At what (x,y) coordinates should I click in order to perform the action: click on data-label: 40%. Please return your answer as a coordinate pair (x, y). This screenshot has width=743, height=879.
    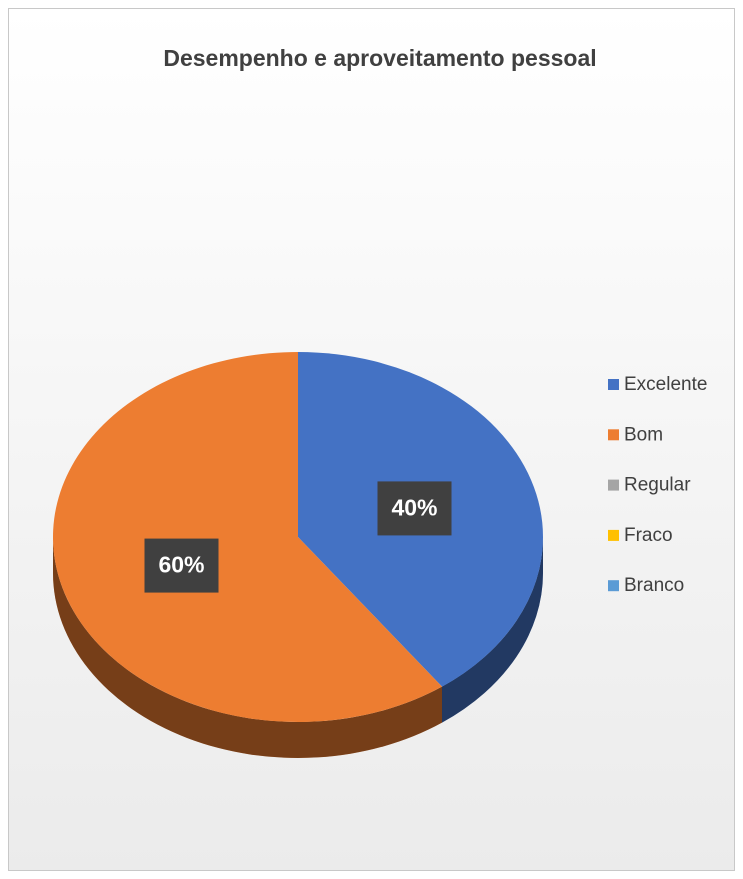
    Looking at the image, I should click on (414, 507).